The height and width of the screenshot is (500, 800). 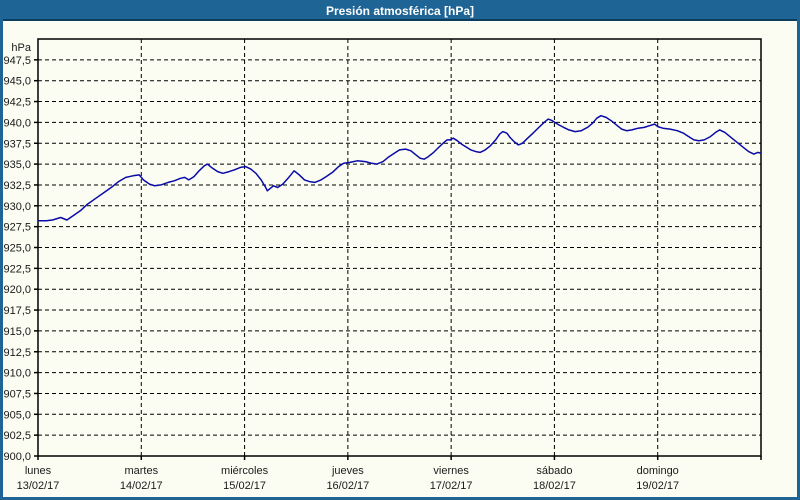 I want to click on x-axis-day-label: miércoles, so click(x=245, y=471).